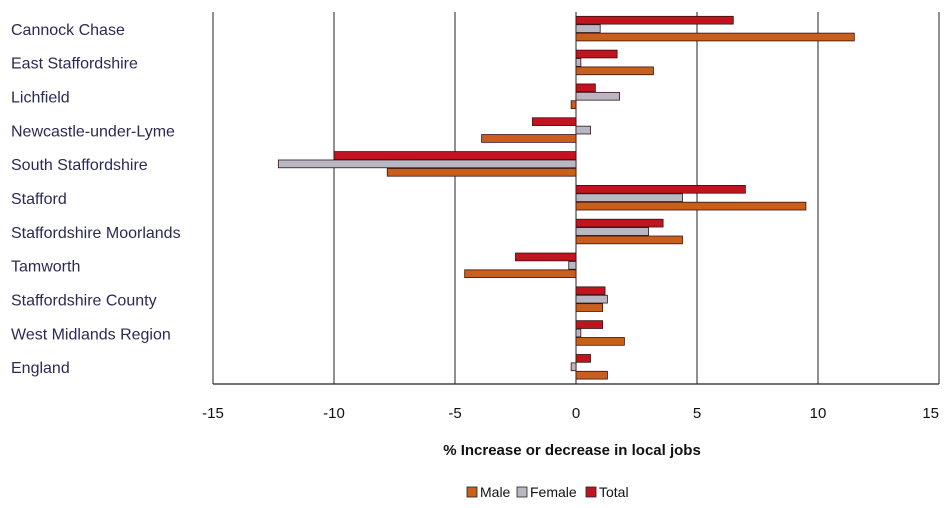 This screenshot has height=508, width=952. Describe the element at coordinates (570, 413) in the screenshot. I see `x-tick-labels: -15 -10 -5 0 5 10 15` at that location.